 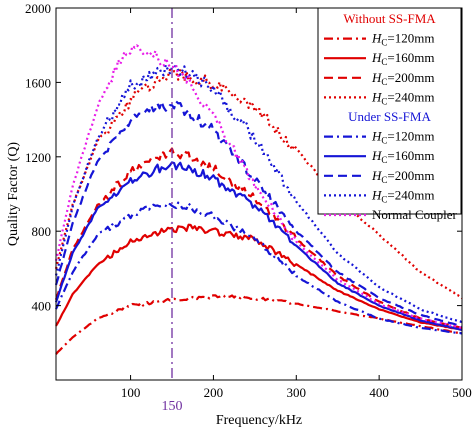 I want to click on y-axis-title: Quality Factor (Q), so click(x=13, y=194).